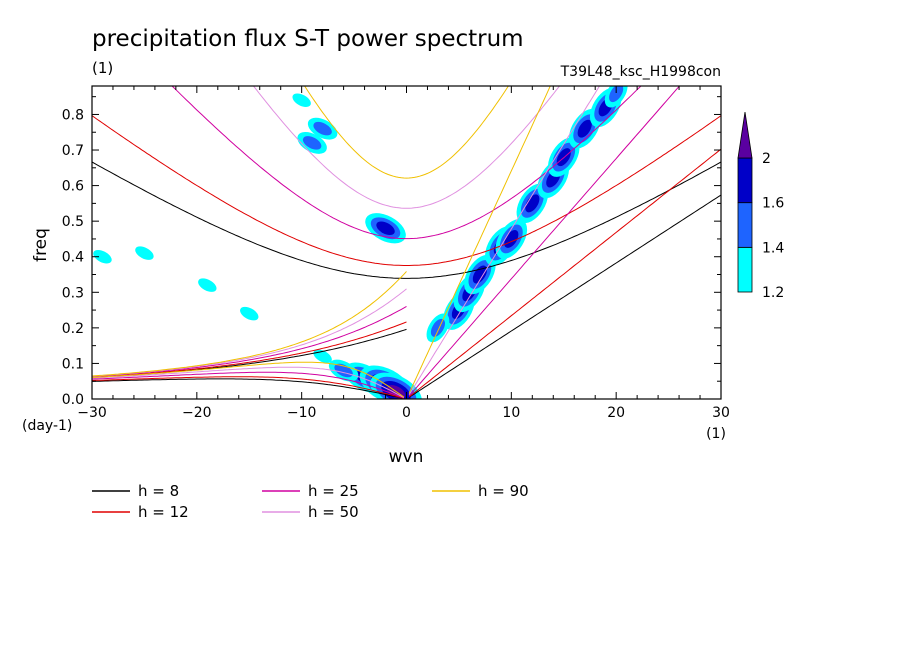  Describe the element at coordinates (47, 426) in the screenshot. I see `y-units-label: (day-1)` at that location.